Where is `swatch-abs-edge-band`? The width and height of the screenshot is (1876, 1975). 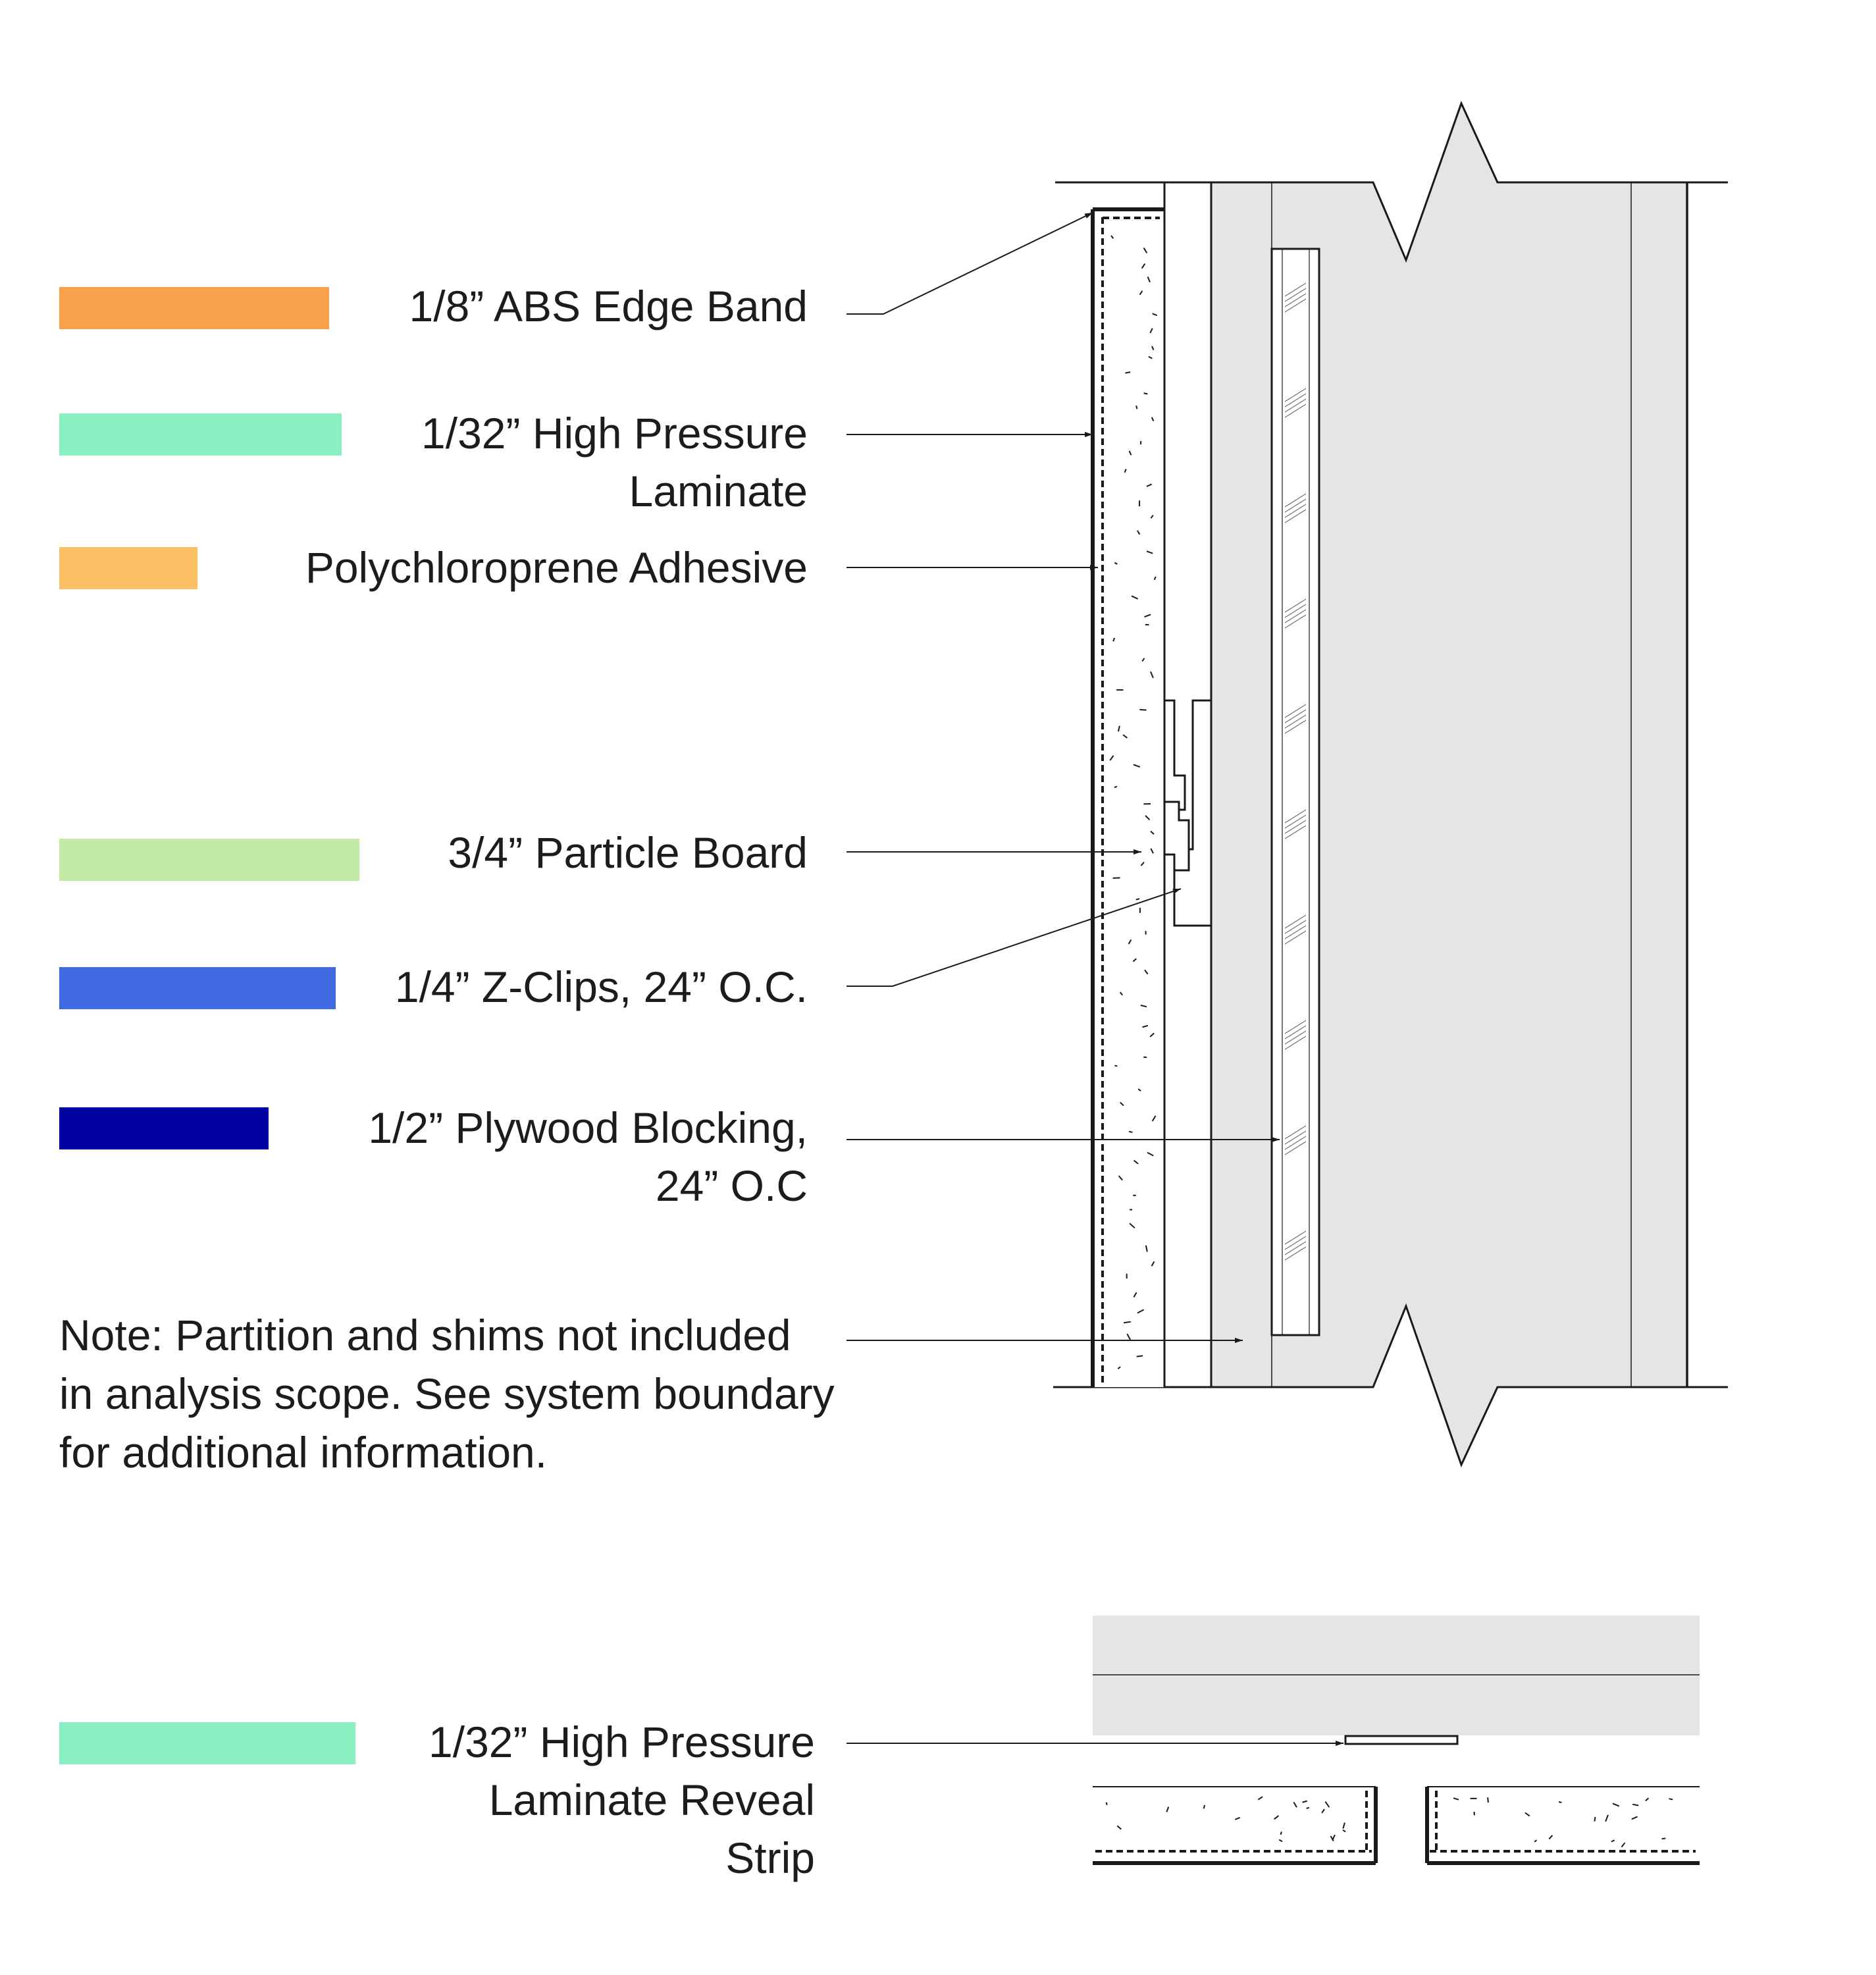 swatch-abs-edge-band is located at coordinates (194, 308).